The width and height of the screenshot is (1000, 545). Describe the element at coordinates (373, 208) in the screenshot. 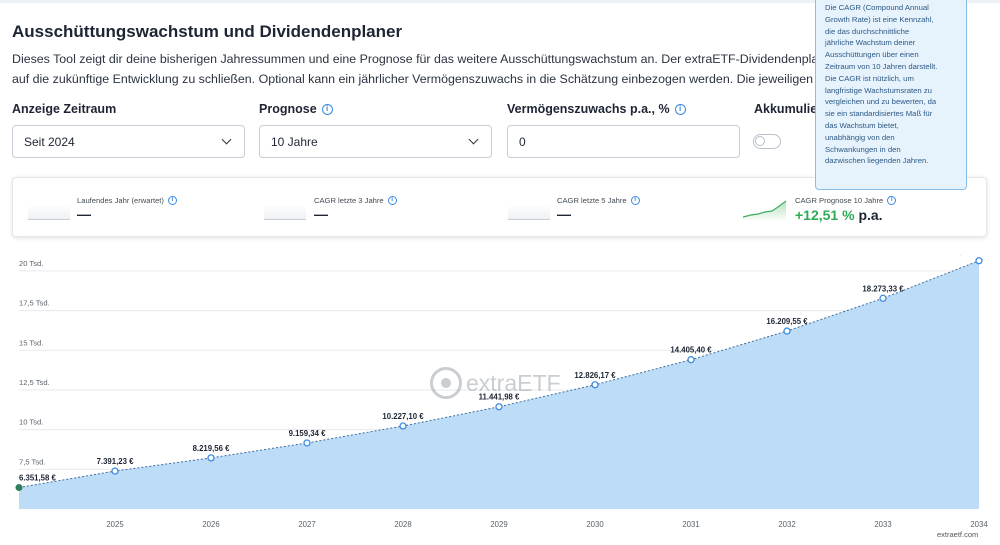

I see `stat-cagr-3: CAGR letzte 3 Jahre i —` at that location.